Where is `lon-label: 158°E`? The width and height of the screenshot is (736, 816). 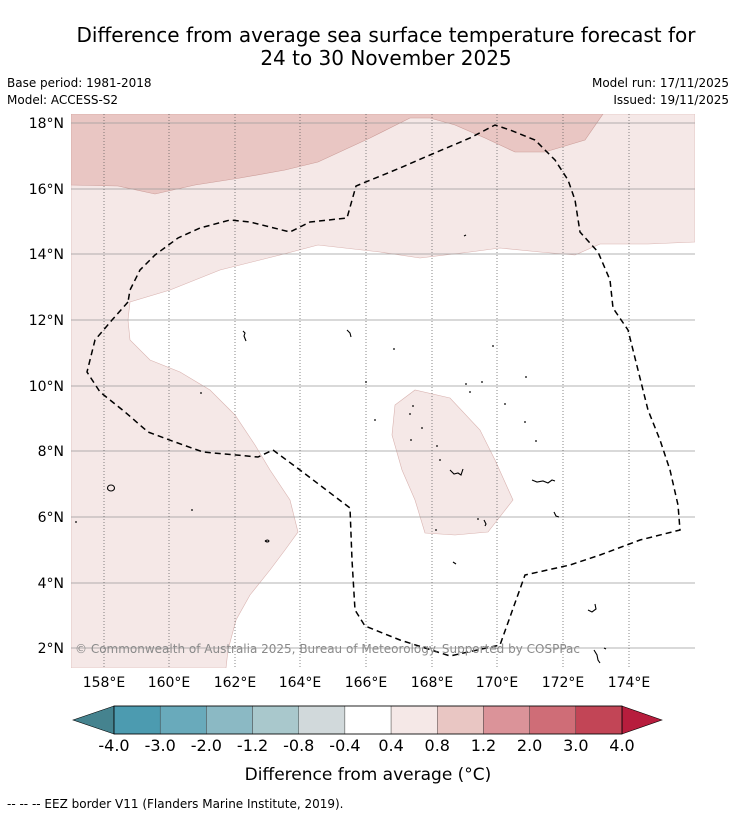
lon-label: 158°E is located at coordinates (104, 683).